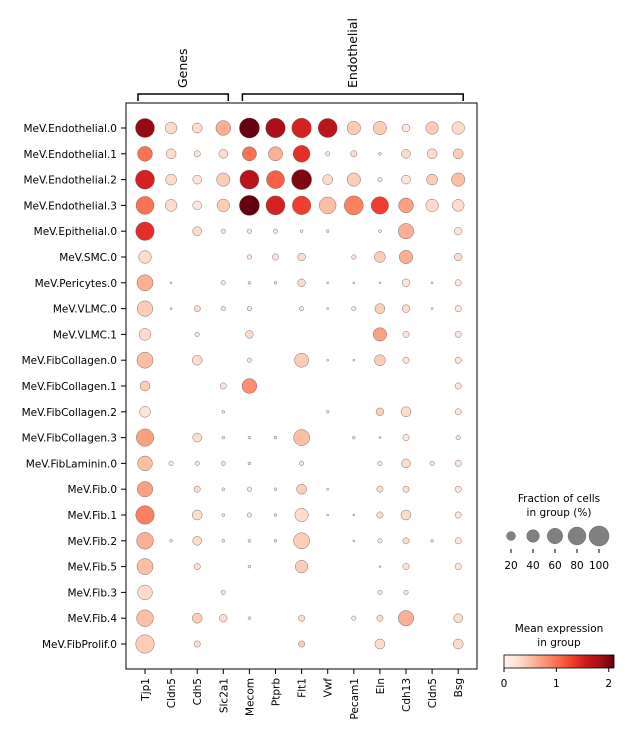  Describe the element at coordinates (559, 643) in the screenshot. I see `color-legend-subtitle: in group` at that location.